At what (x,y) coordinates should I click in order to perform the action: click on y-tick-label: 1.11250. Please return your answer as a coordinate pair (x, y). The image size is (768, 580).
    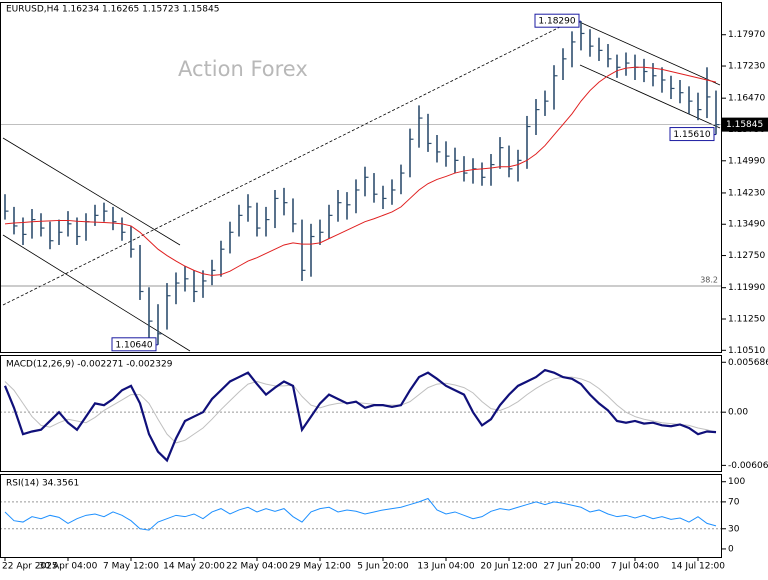
    Looking at the image, I should click on (746, 320).